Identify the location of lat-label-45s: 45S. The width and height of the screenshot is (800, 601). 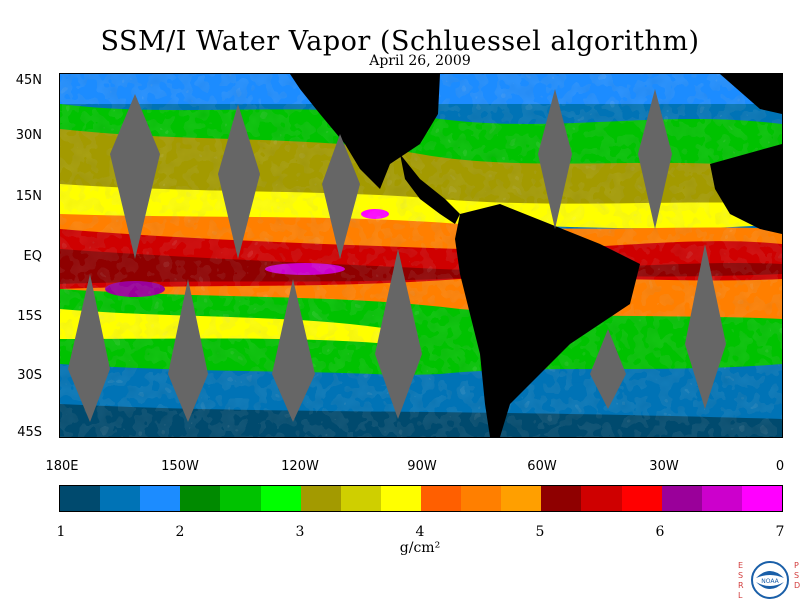
(29, 432).